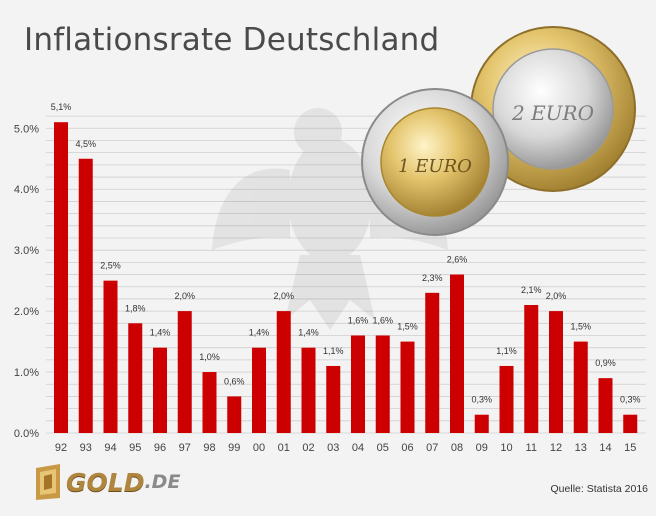 This screenshot has width=656, height=516. Describe the element at coordinates (506, 448) in the screenshot. I see `x-tick-label: 10` at that location.